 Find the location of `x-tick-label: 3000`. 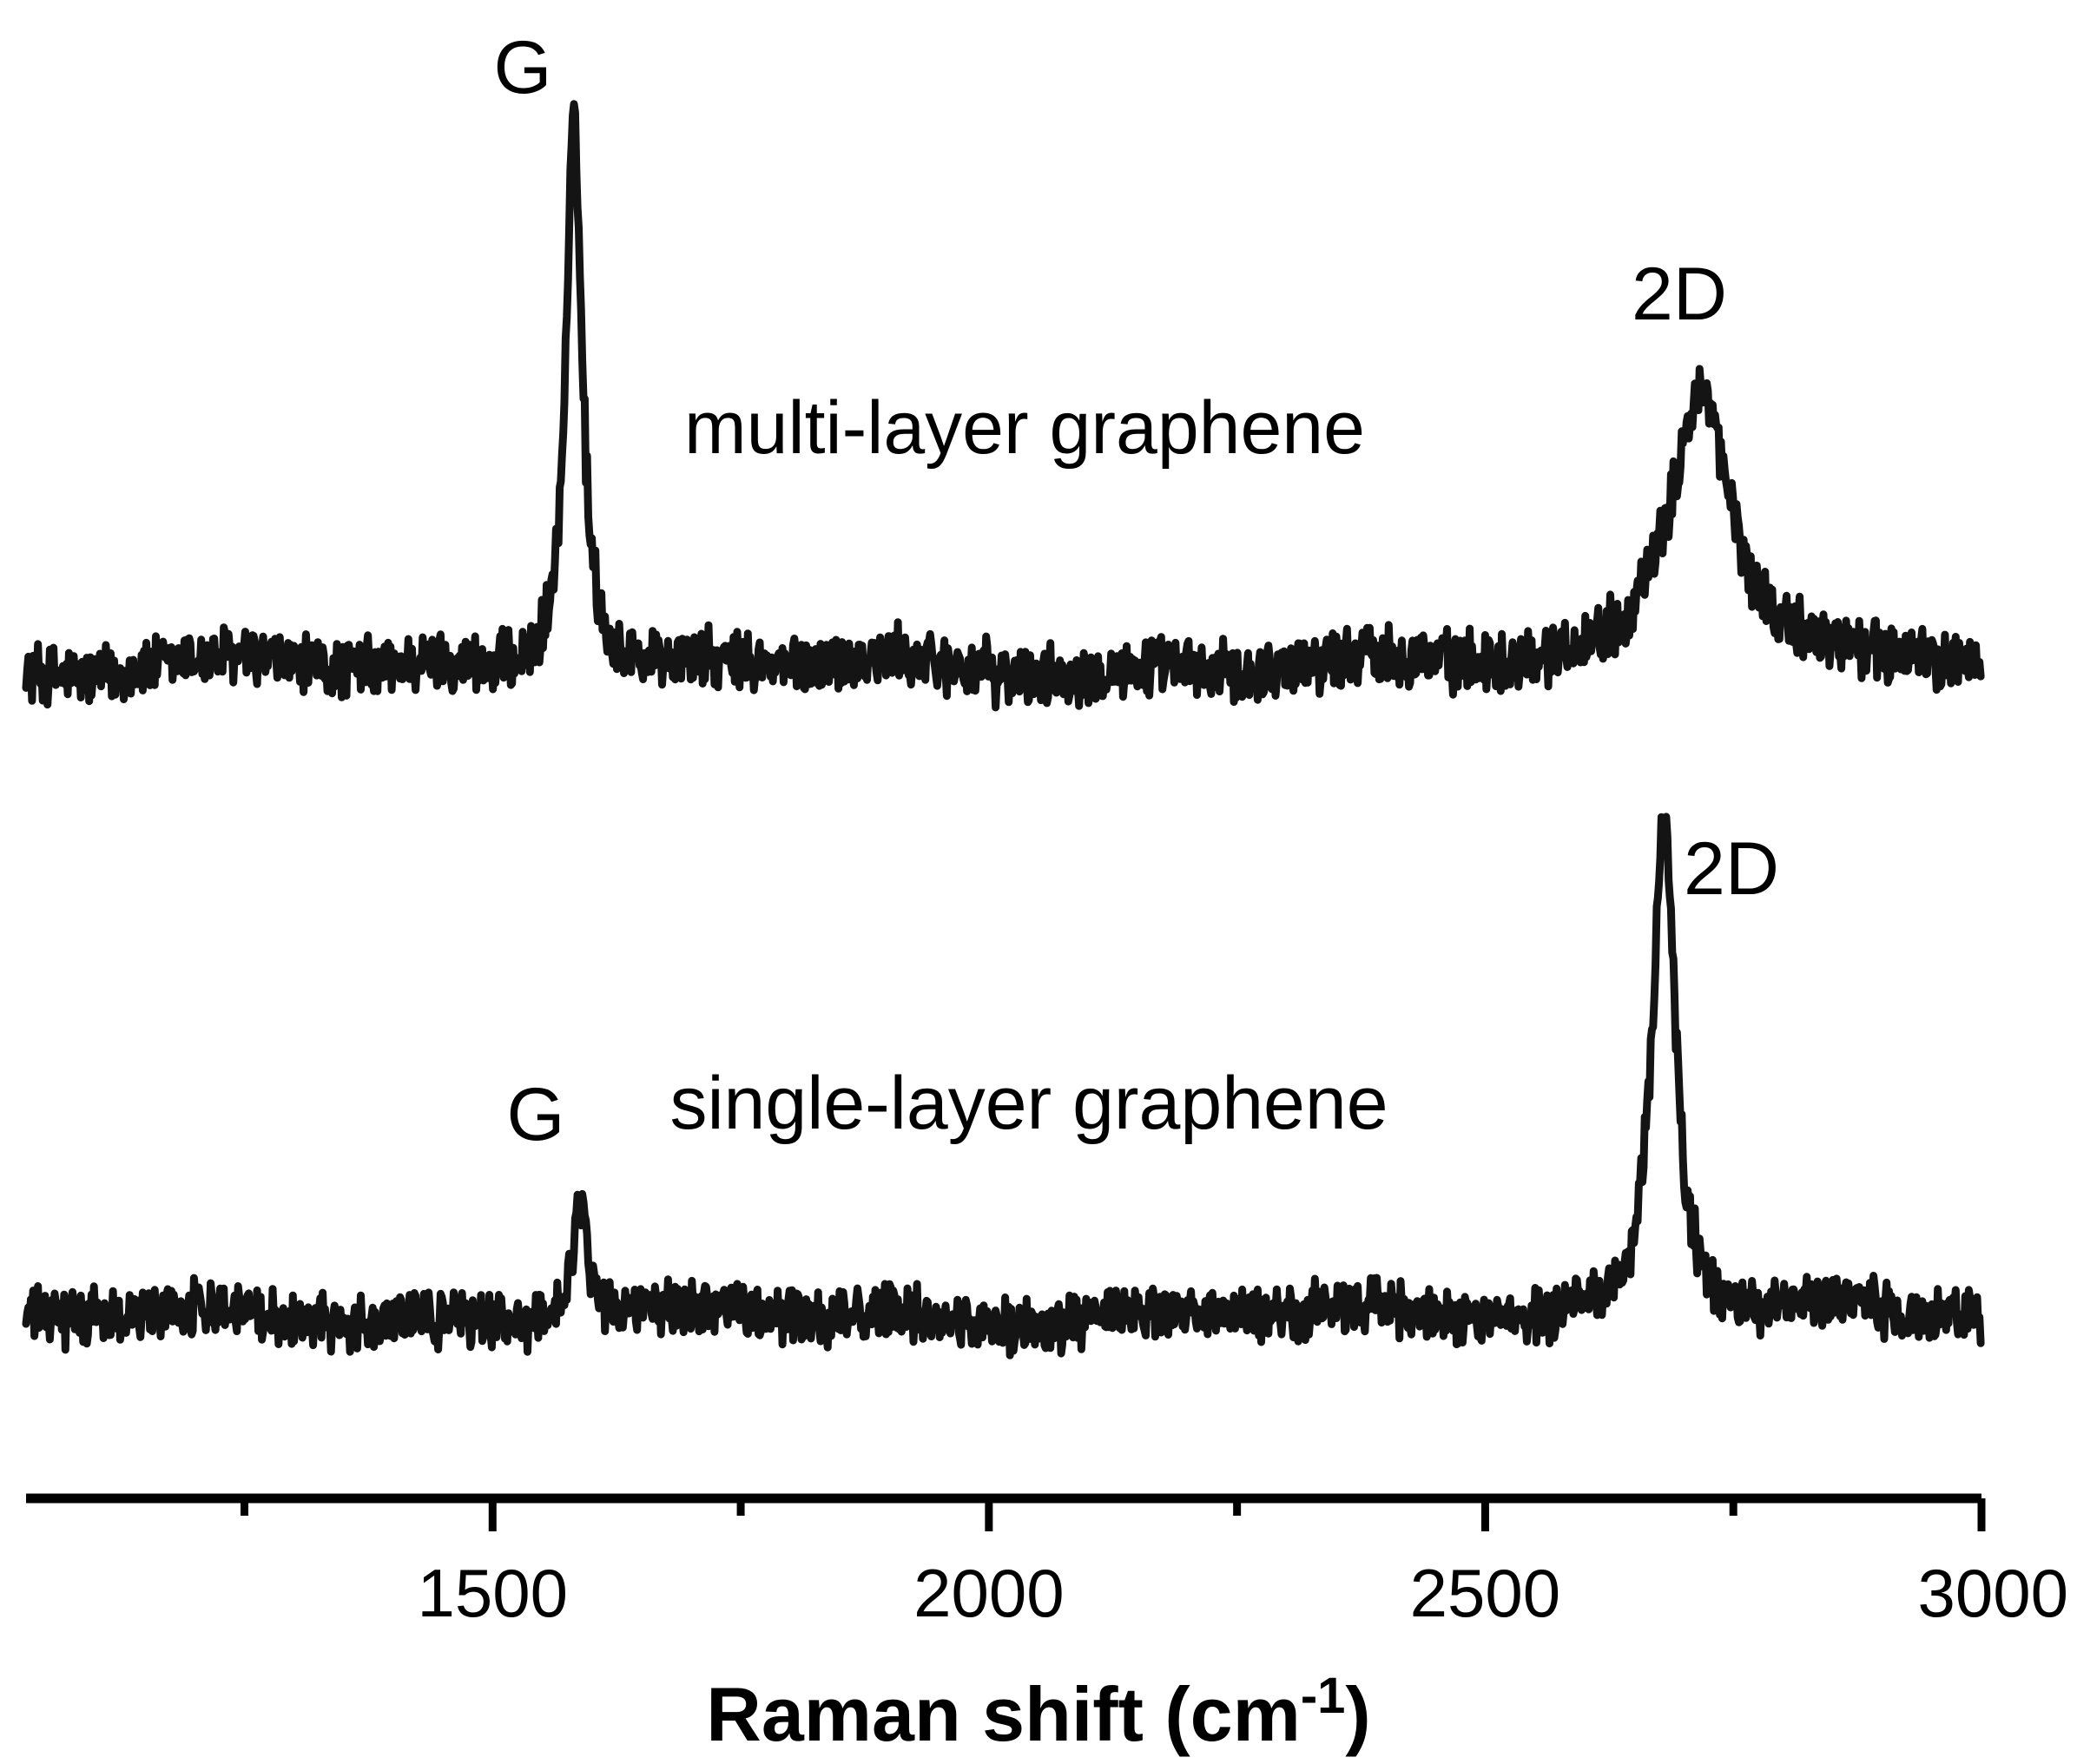

x-tick-label: 3000 is located at coordinates (1993, 1593).